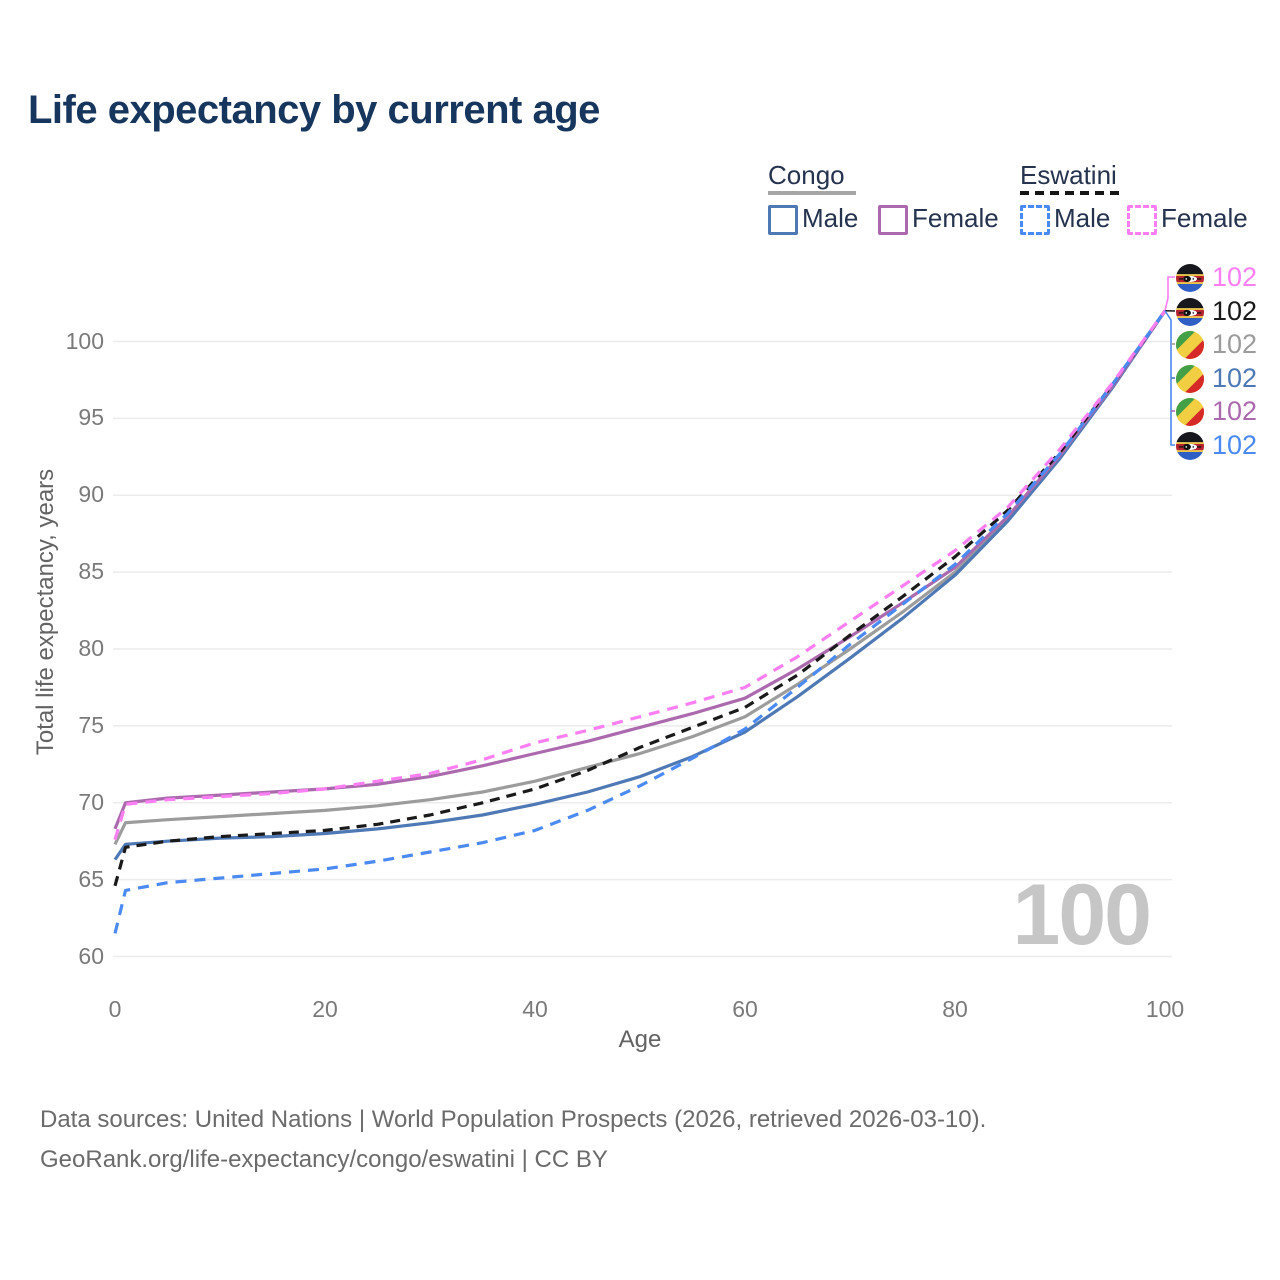 The width and height of the screenshot is (1280, 1280). I want to click on page-title: Life expectancy by current age, so click(314, 110).